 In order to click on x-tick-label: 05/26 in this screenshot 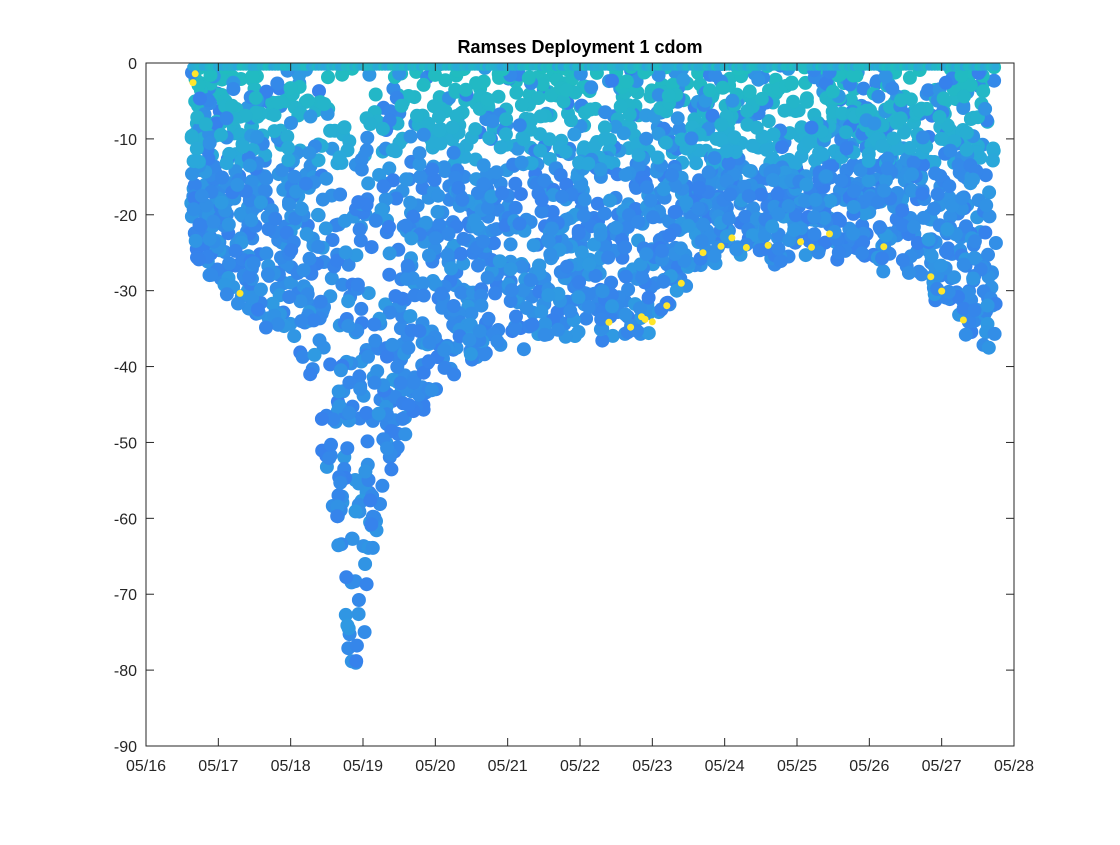, I will do `click(869, 766)`.